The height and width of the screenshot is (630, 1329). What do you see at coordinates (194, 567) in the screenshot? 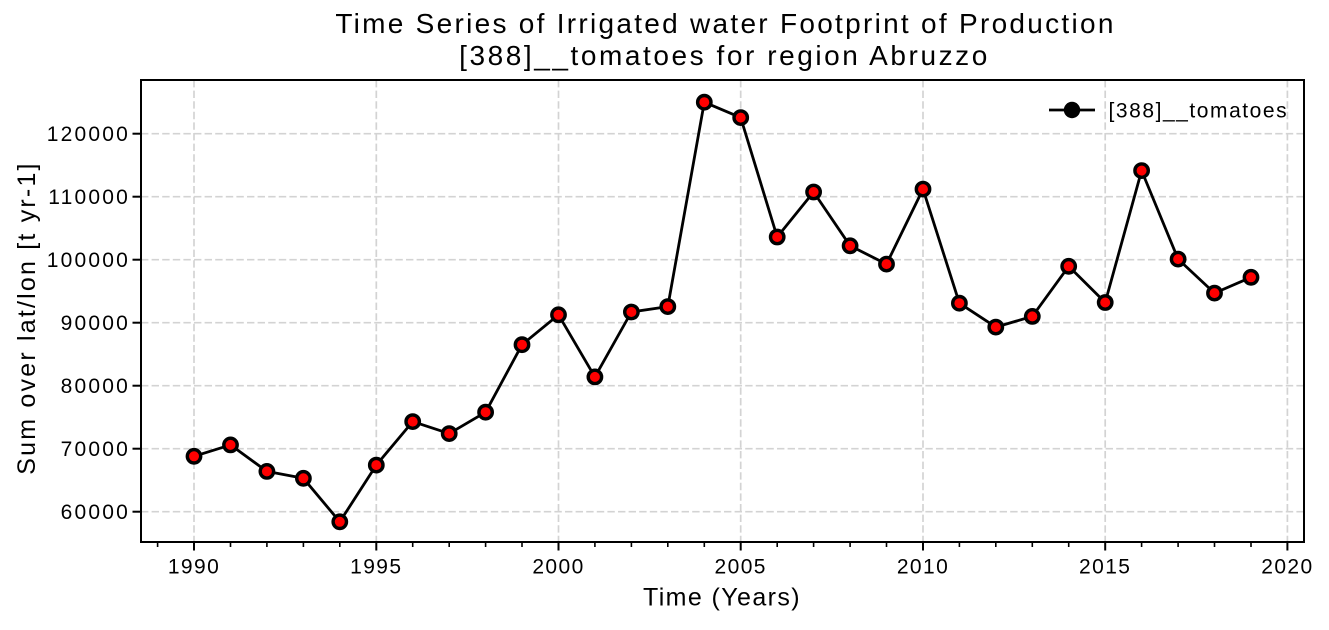
I see `svg-text: 1990` at bounding box center [194, 567].